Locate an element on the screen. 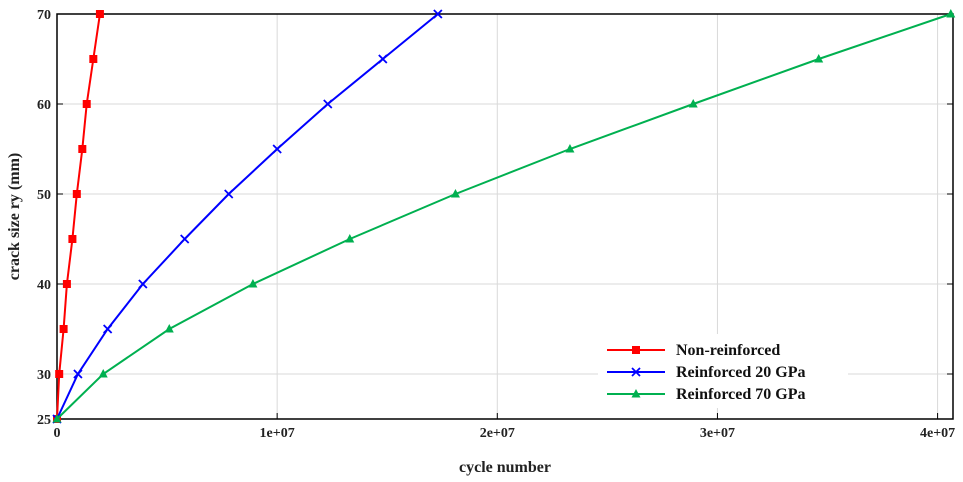  x-tick-label: 0 is located at coordinates (57, 433).